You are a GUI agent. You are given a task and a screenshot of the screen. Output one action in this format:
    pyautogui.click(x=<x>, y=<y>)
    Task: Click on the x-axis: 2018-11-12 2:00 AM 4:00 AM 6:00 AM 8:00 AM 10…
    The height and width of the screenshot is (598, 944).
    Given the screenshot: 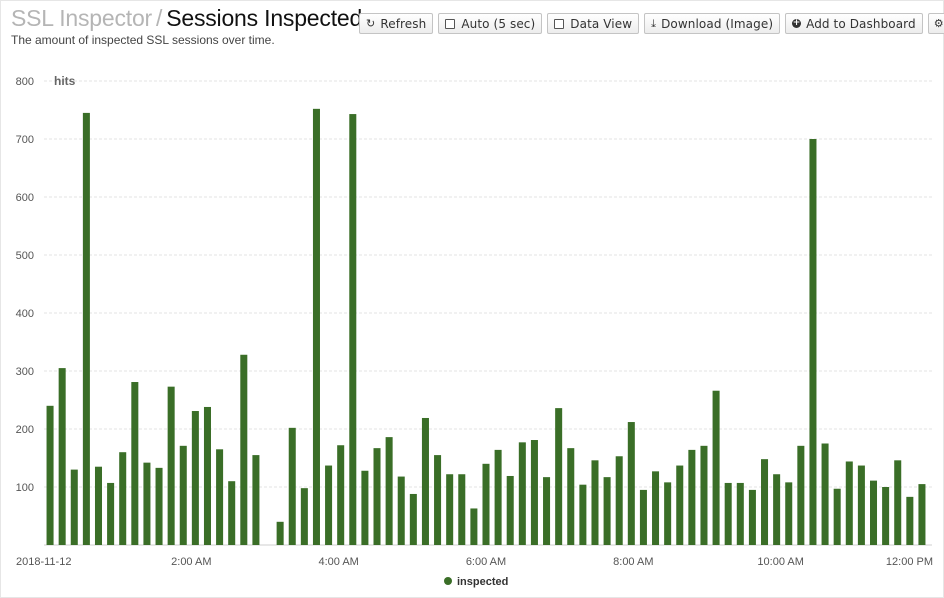 What is the action you would take?
    pyautogui.click(x=474, y=562)
    